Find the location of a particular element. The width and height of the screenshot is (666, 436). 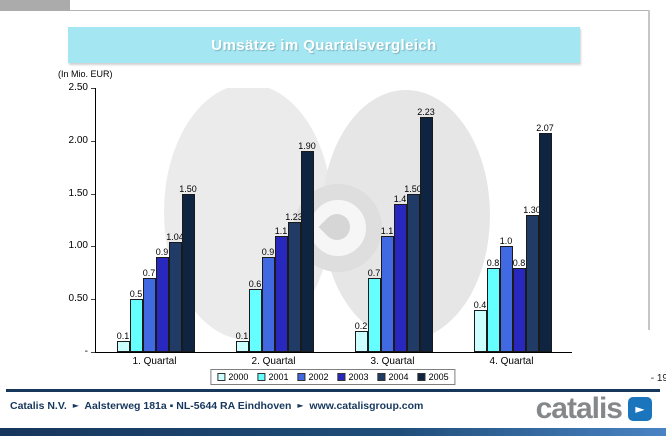

bar-2001-q1: 0.5 is located at coordinates (136, 320).